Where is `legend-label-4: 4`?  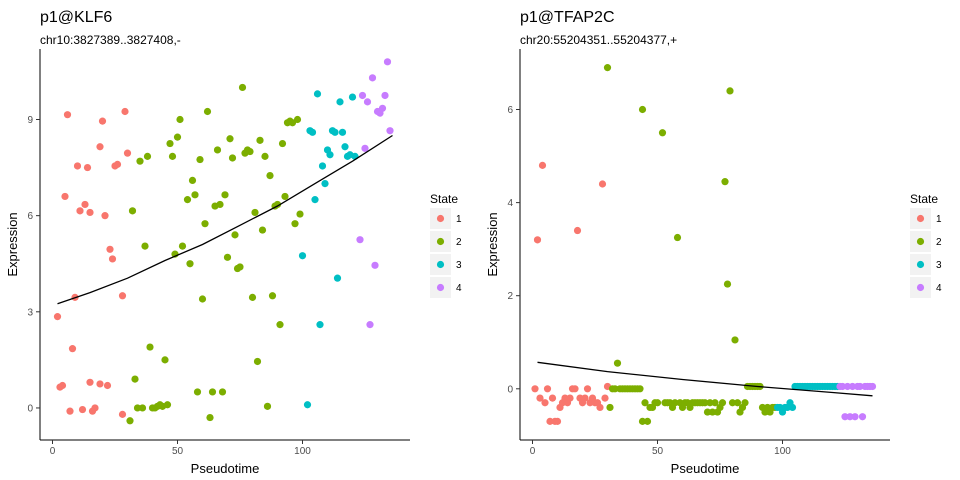 legend-label-4: 4 is located at coordinates (459, 288).